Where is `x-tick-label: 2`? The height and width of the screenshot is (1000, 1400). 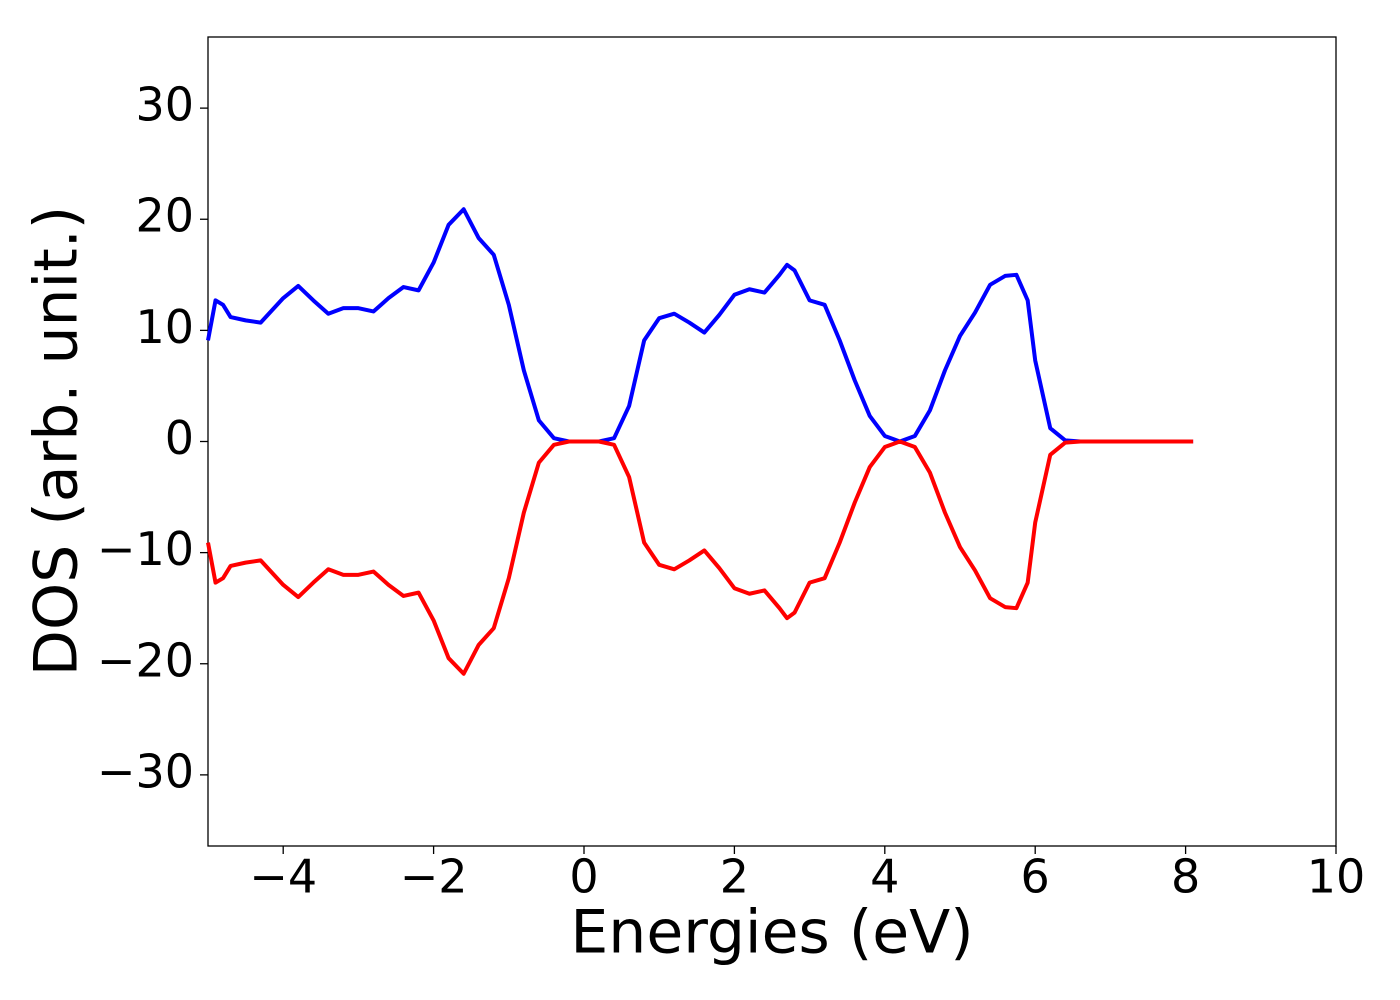
x-tick-label: 2 is located at coordinates (734, 877).